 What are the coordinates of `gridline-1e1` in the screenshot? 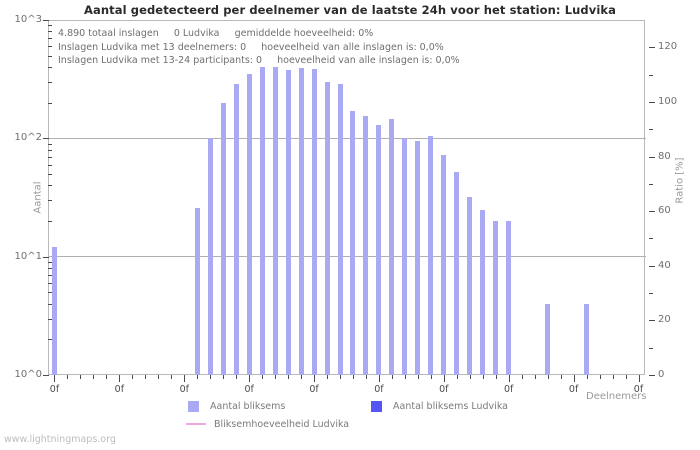 It's located at (347, 256).